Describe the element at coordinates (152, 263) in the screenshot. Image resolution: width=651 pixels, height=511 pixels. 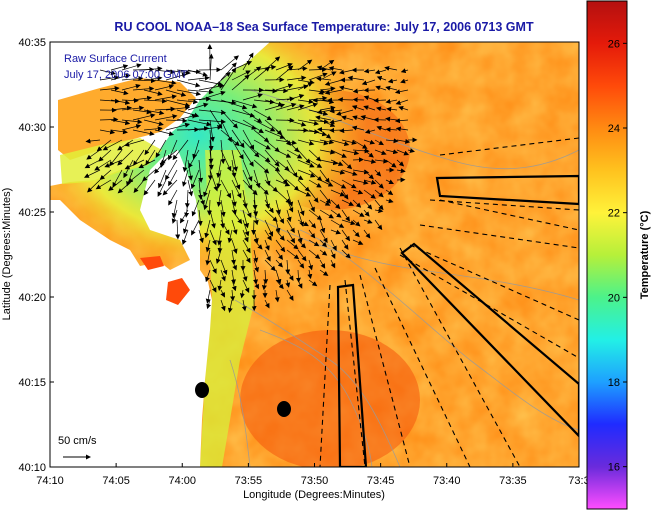
I see `navesink-estuary` at that location.